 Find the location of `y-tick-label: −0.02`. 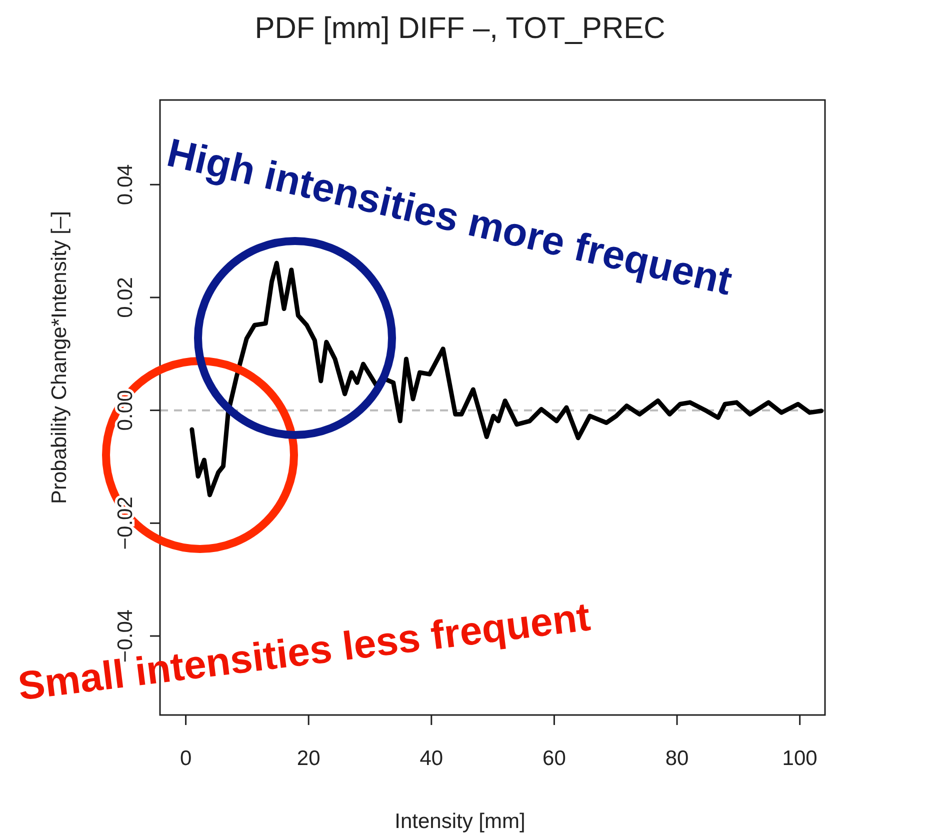

y-tick-label: −0.02 is located at coordinates (125, 523).